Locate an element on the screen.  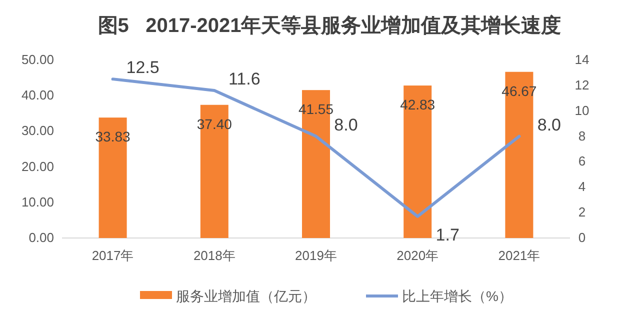
y2-tick-label: 8 is located at coordinates (582, 136).